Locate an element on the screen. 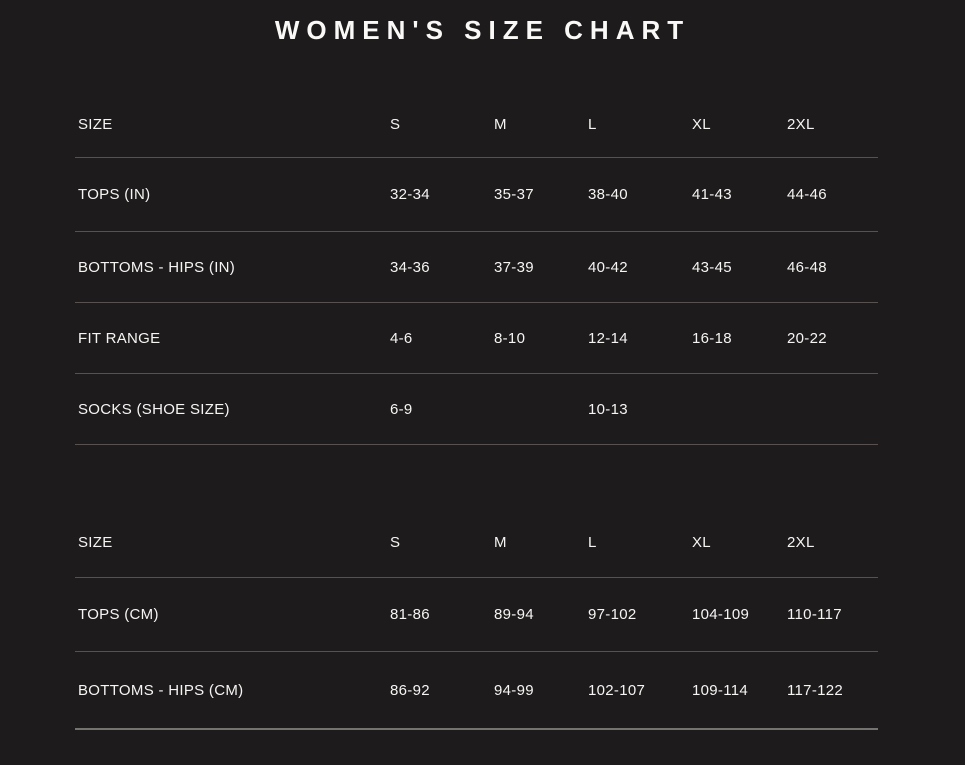 The image size is (965, 765). cell-l: 40-42 is located at coordinates (608, 267).